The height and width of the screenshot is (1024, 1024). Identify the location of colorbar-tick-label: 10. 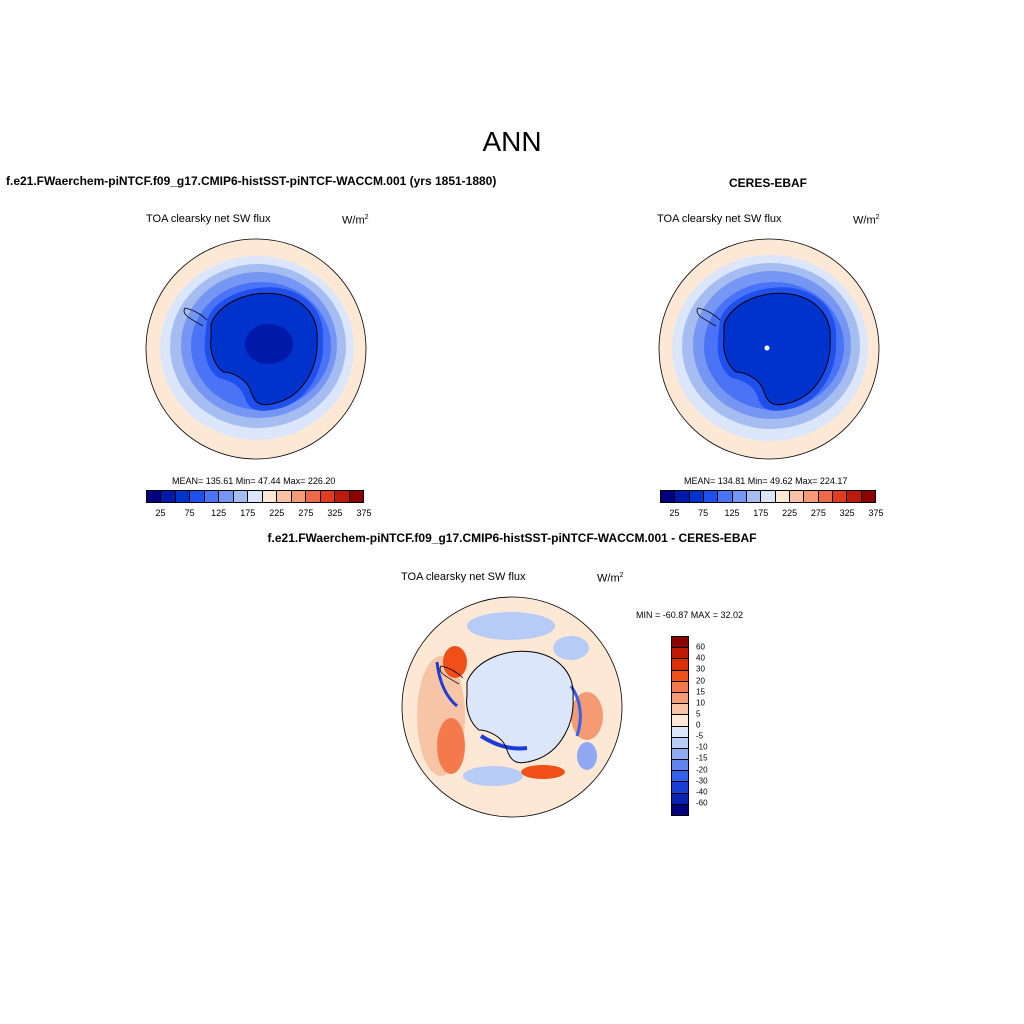
(700, 703).